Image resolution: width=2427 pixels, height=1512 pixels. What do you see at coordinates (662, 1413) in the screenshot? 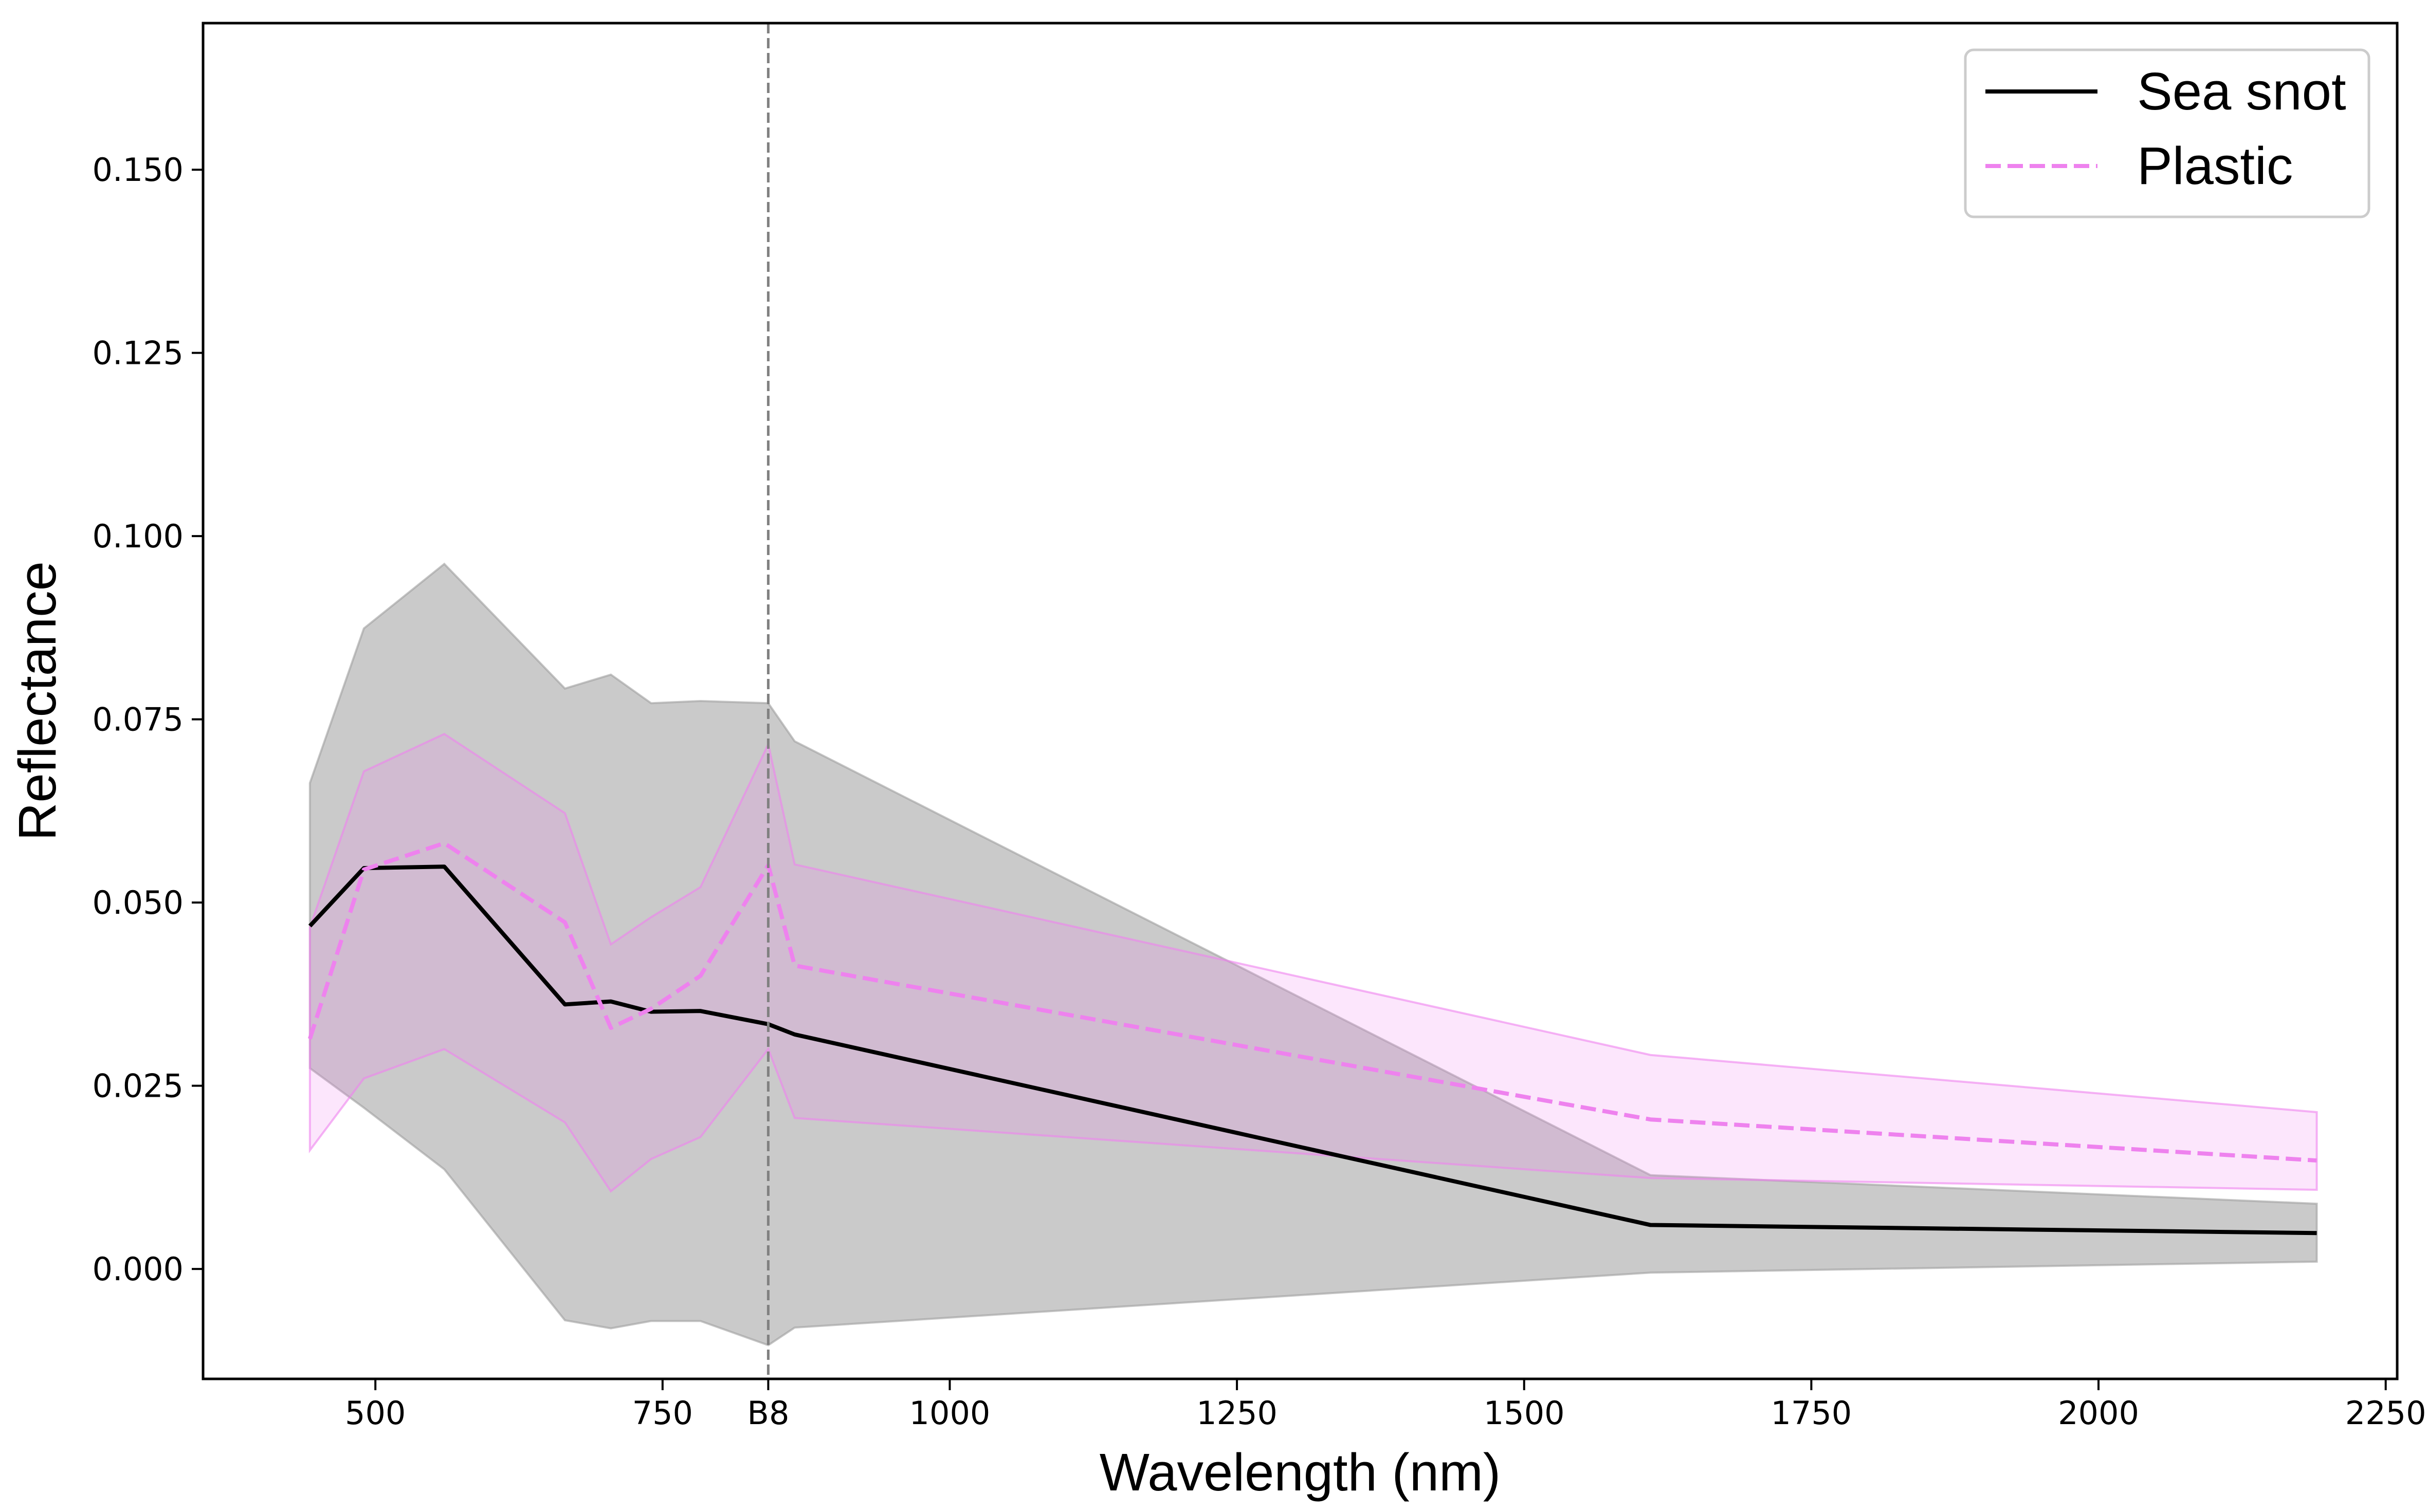
I see `x-tick-label: 750` at bounding box center [662, 1413].